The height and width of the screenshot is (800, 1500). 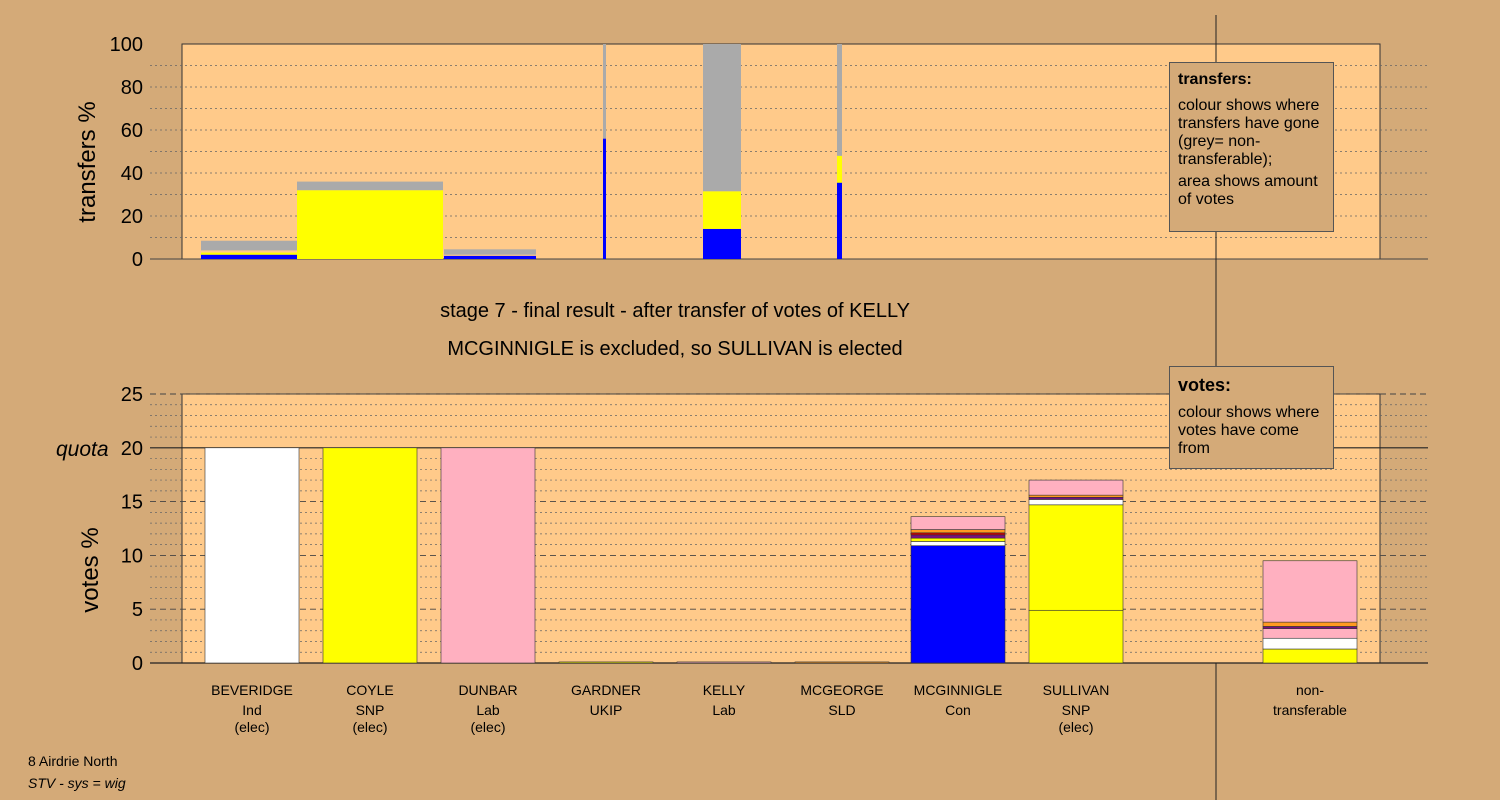 What do you see at coordinates (841, 710) in the screenshot?
I see `candidate-party-label: SLD` at bounding box center [841, 710].